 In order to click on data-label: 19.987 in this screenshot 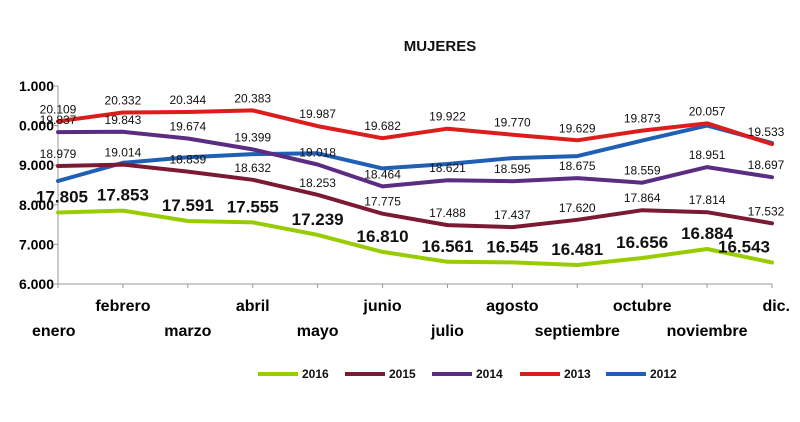, I will do `click(317, 114)`.